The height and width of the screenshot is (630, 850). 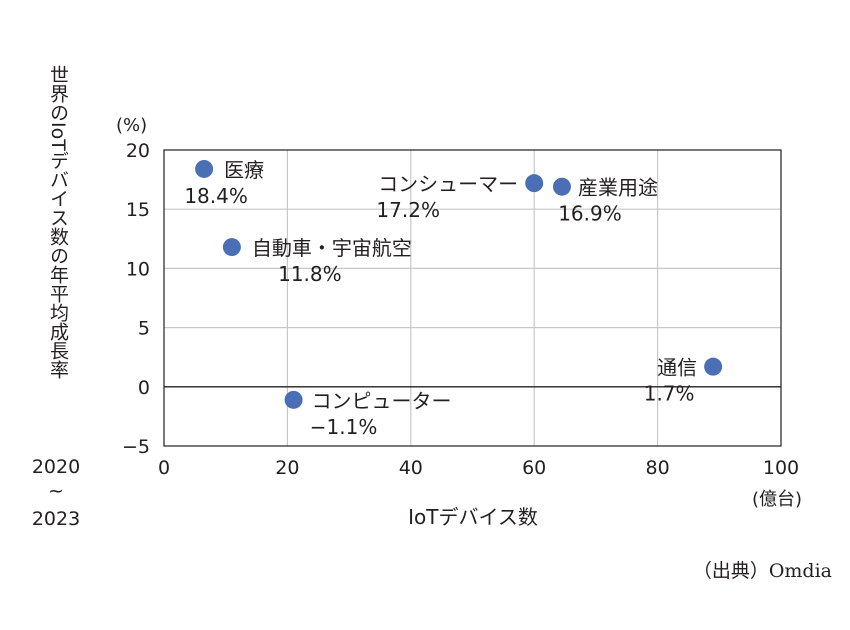 What do you see at coordinates (618, 188) in the screenshot?
I see `point-name-label: 産業用途` at bounding box center [618, 188].